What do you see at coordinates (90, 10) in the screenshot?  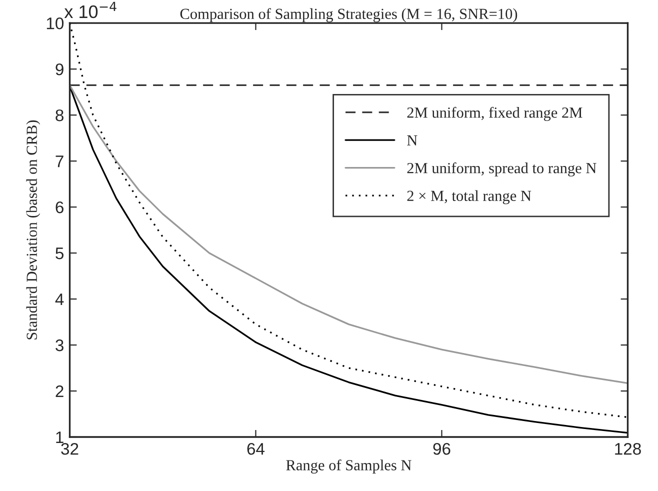 I see `text: x 10$^{−4}$` at bounding box center [90, 10].